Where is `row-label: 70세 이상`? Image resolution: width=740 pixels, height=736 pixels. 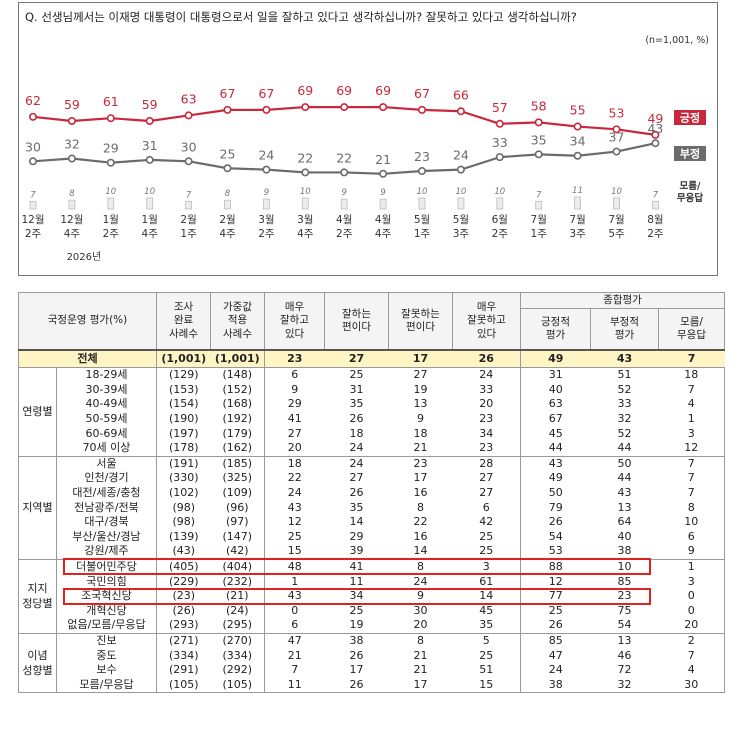 row-label: 70세 이상 is located at coordinates (106, 448).